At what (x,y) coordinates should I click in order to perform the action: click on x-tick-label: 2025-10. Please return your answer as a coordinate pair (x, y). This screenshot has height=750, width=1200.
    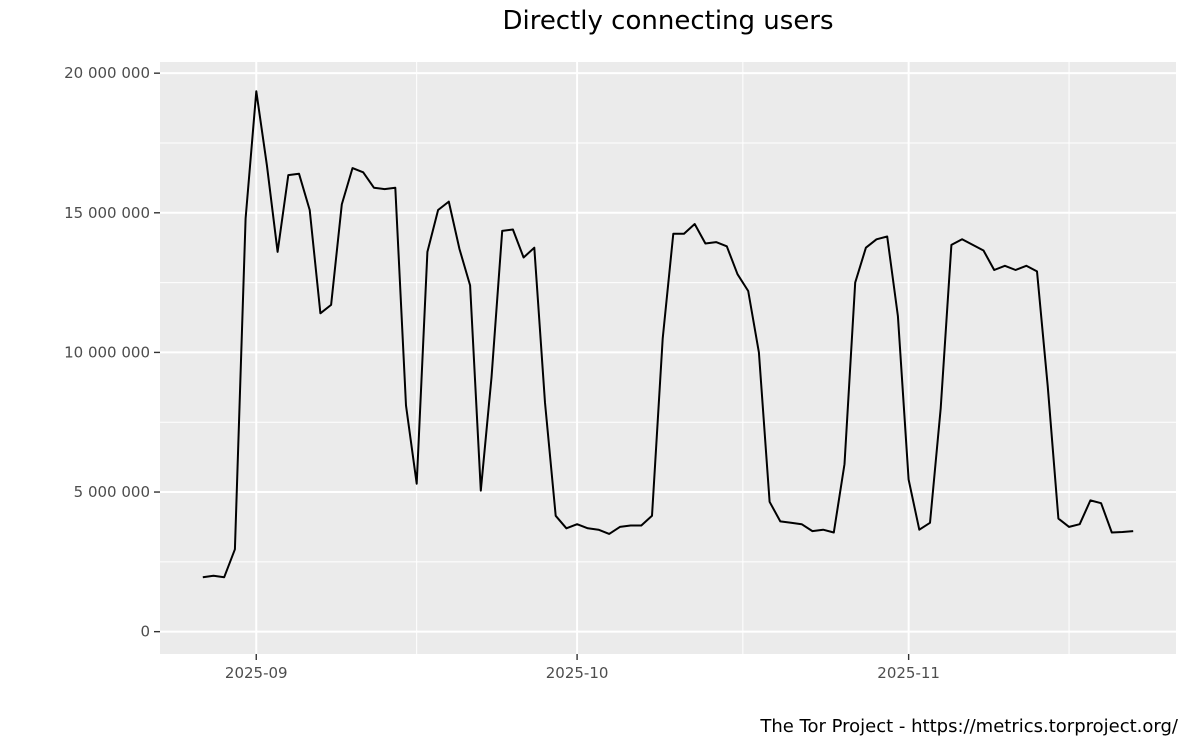
    Looking at the image, I should click on (577, 673).